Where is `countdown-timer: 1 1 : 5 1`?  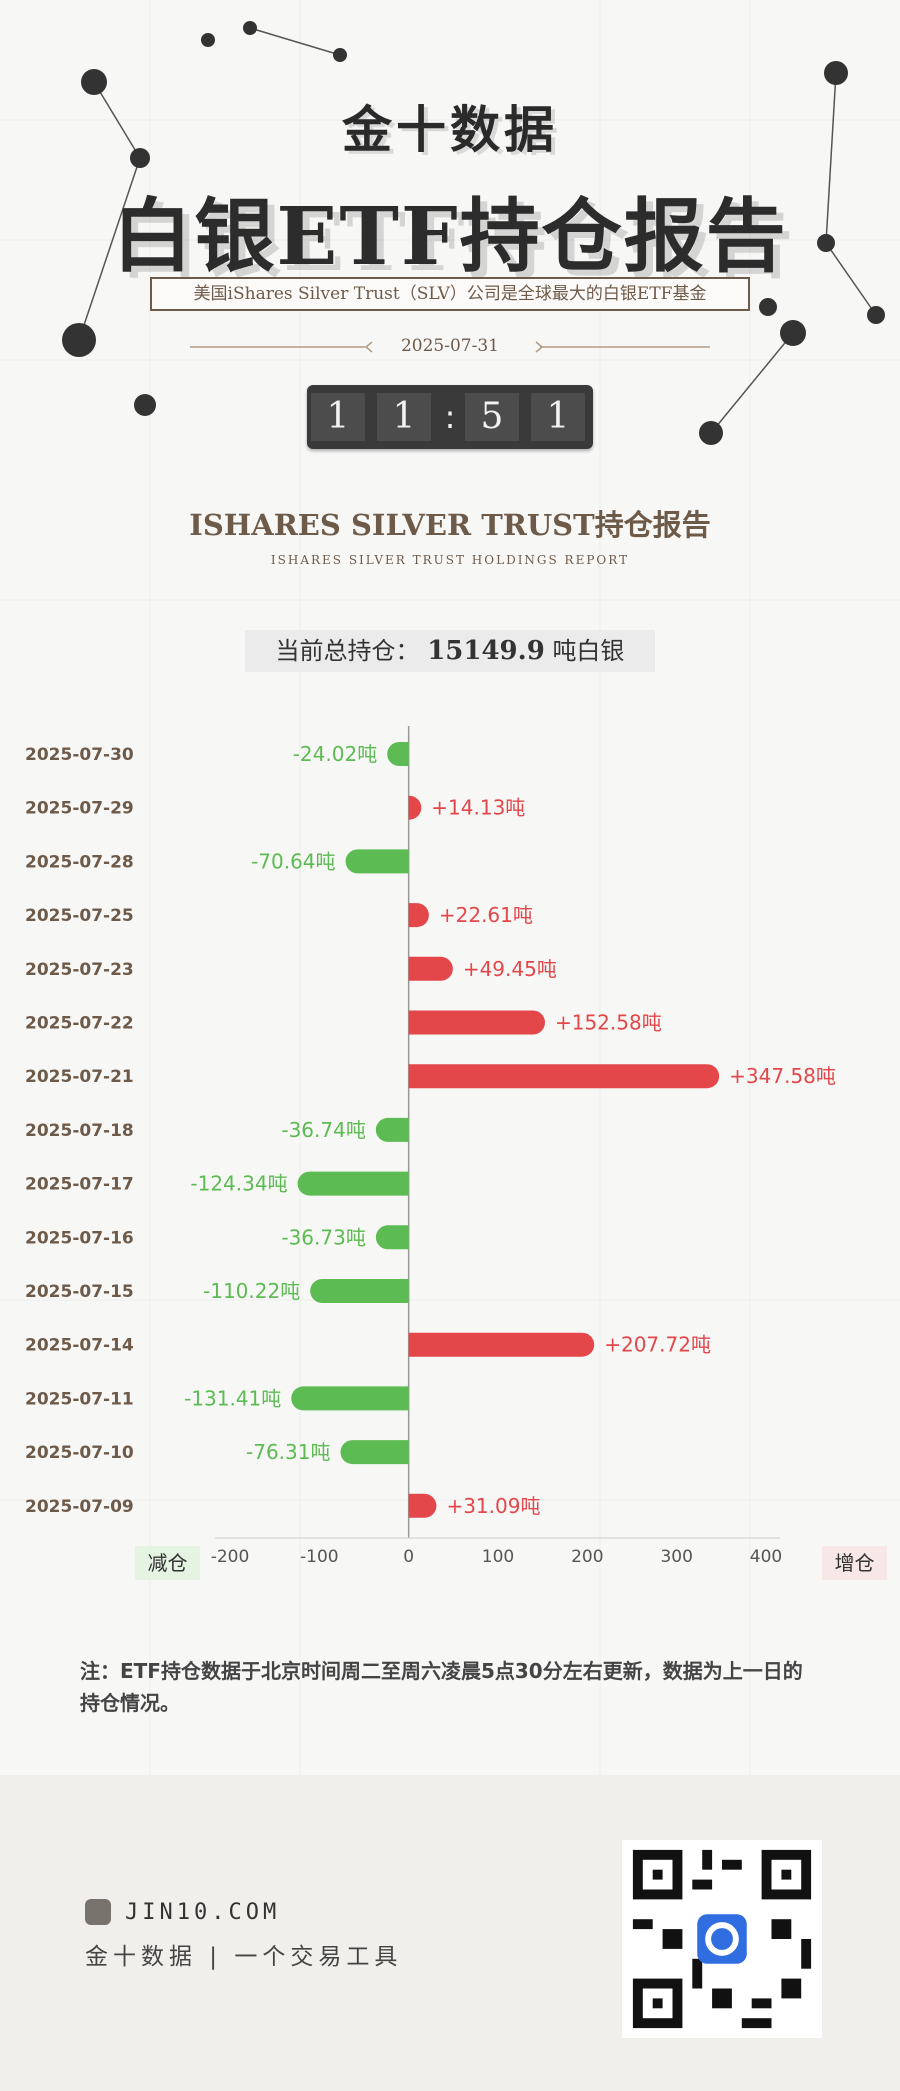
countdown-timer: 1 1 : 5 1 is located at coordinates (450, 417).